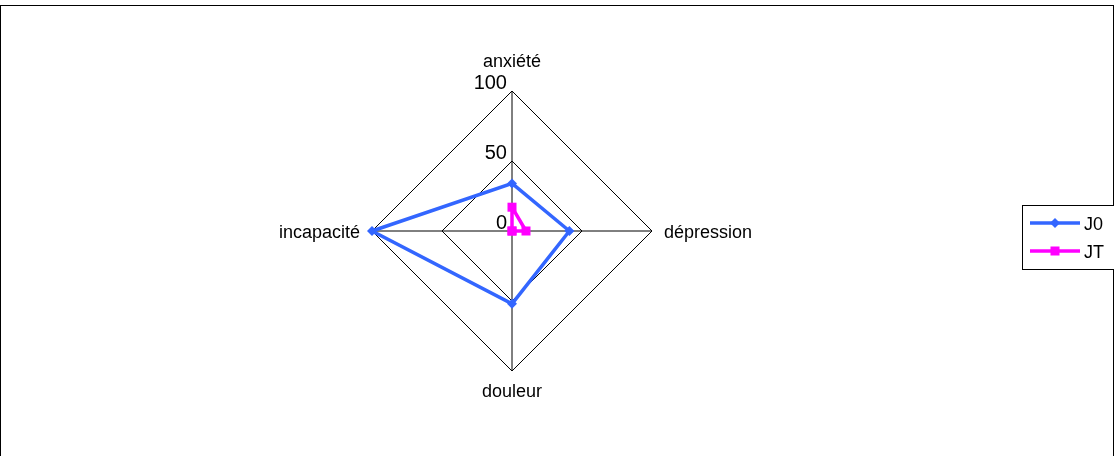 The image size is (1114, 456). What do you see at coordinates (512, 61) in the screenshot?
I see `spoke-label: anxiété` at bounding box center [512, 61].